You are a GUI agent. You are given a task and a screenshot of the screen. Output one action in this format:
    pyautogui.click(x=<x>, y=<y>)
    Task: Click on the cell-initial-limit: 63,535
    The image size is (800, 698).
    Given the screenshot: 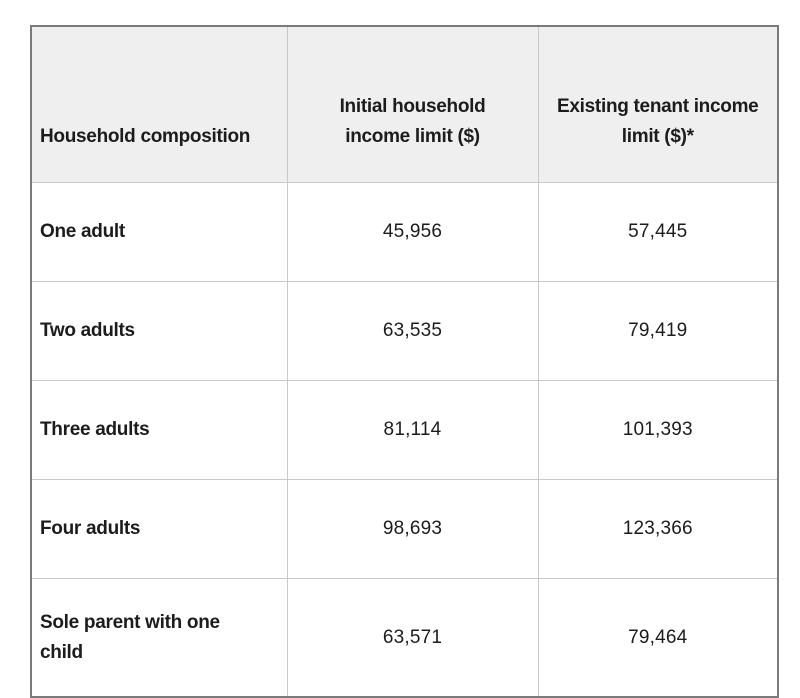 What is the action you would take?
    pyautogui.click(x=412, y=331)
    